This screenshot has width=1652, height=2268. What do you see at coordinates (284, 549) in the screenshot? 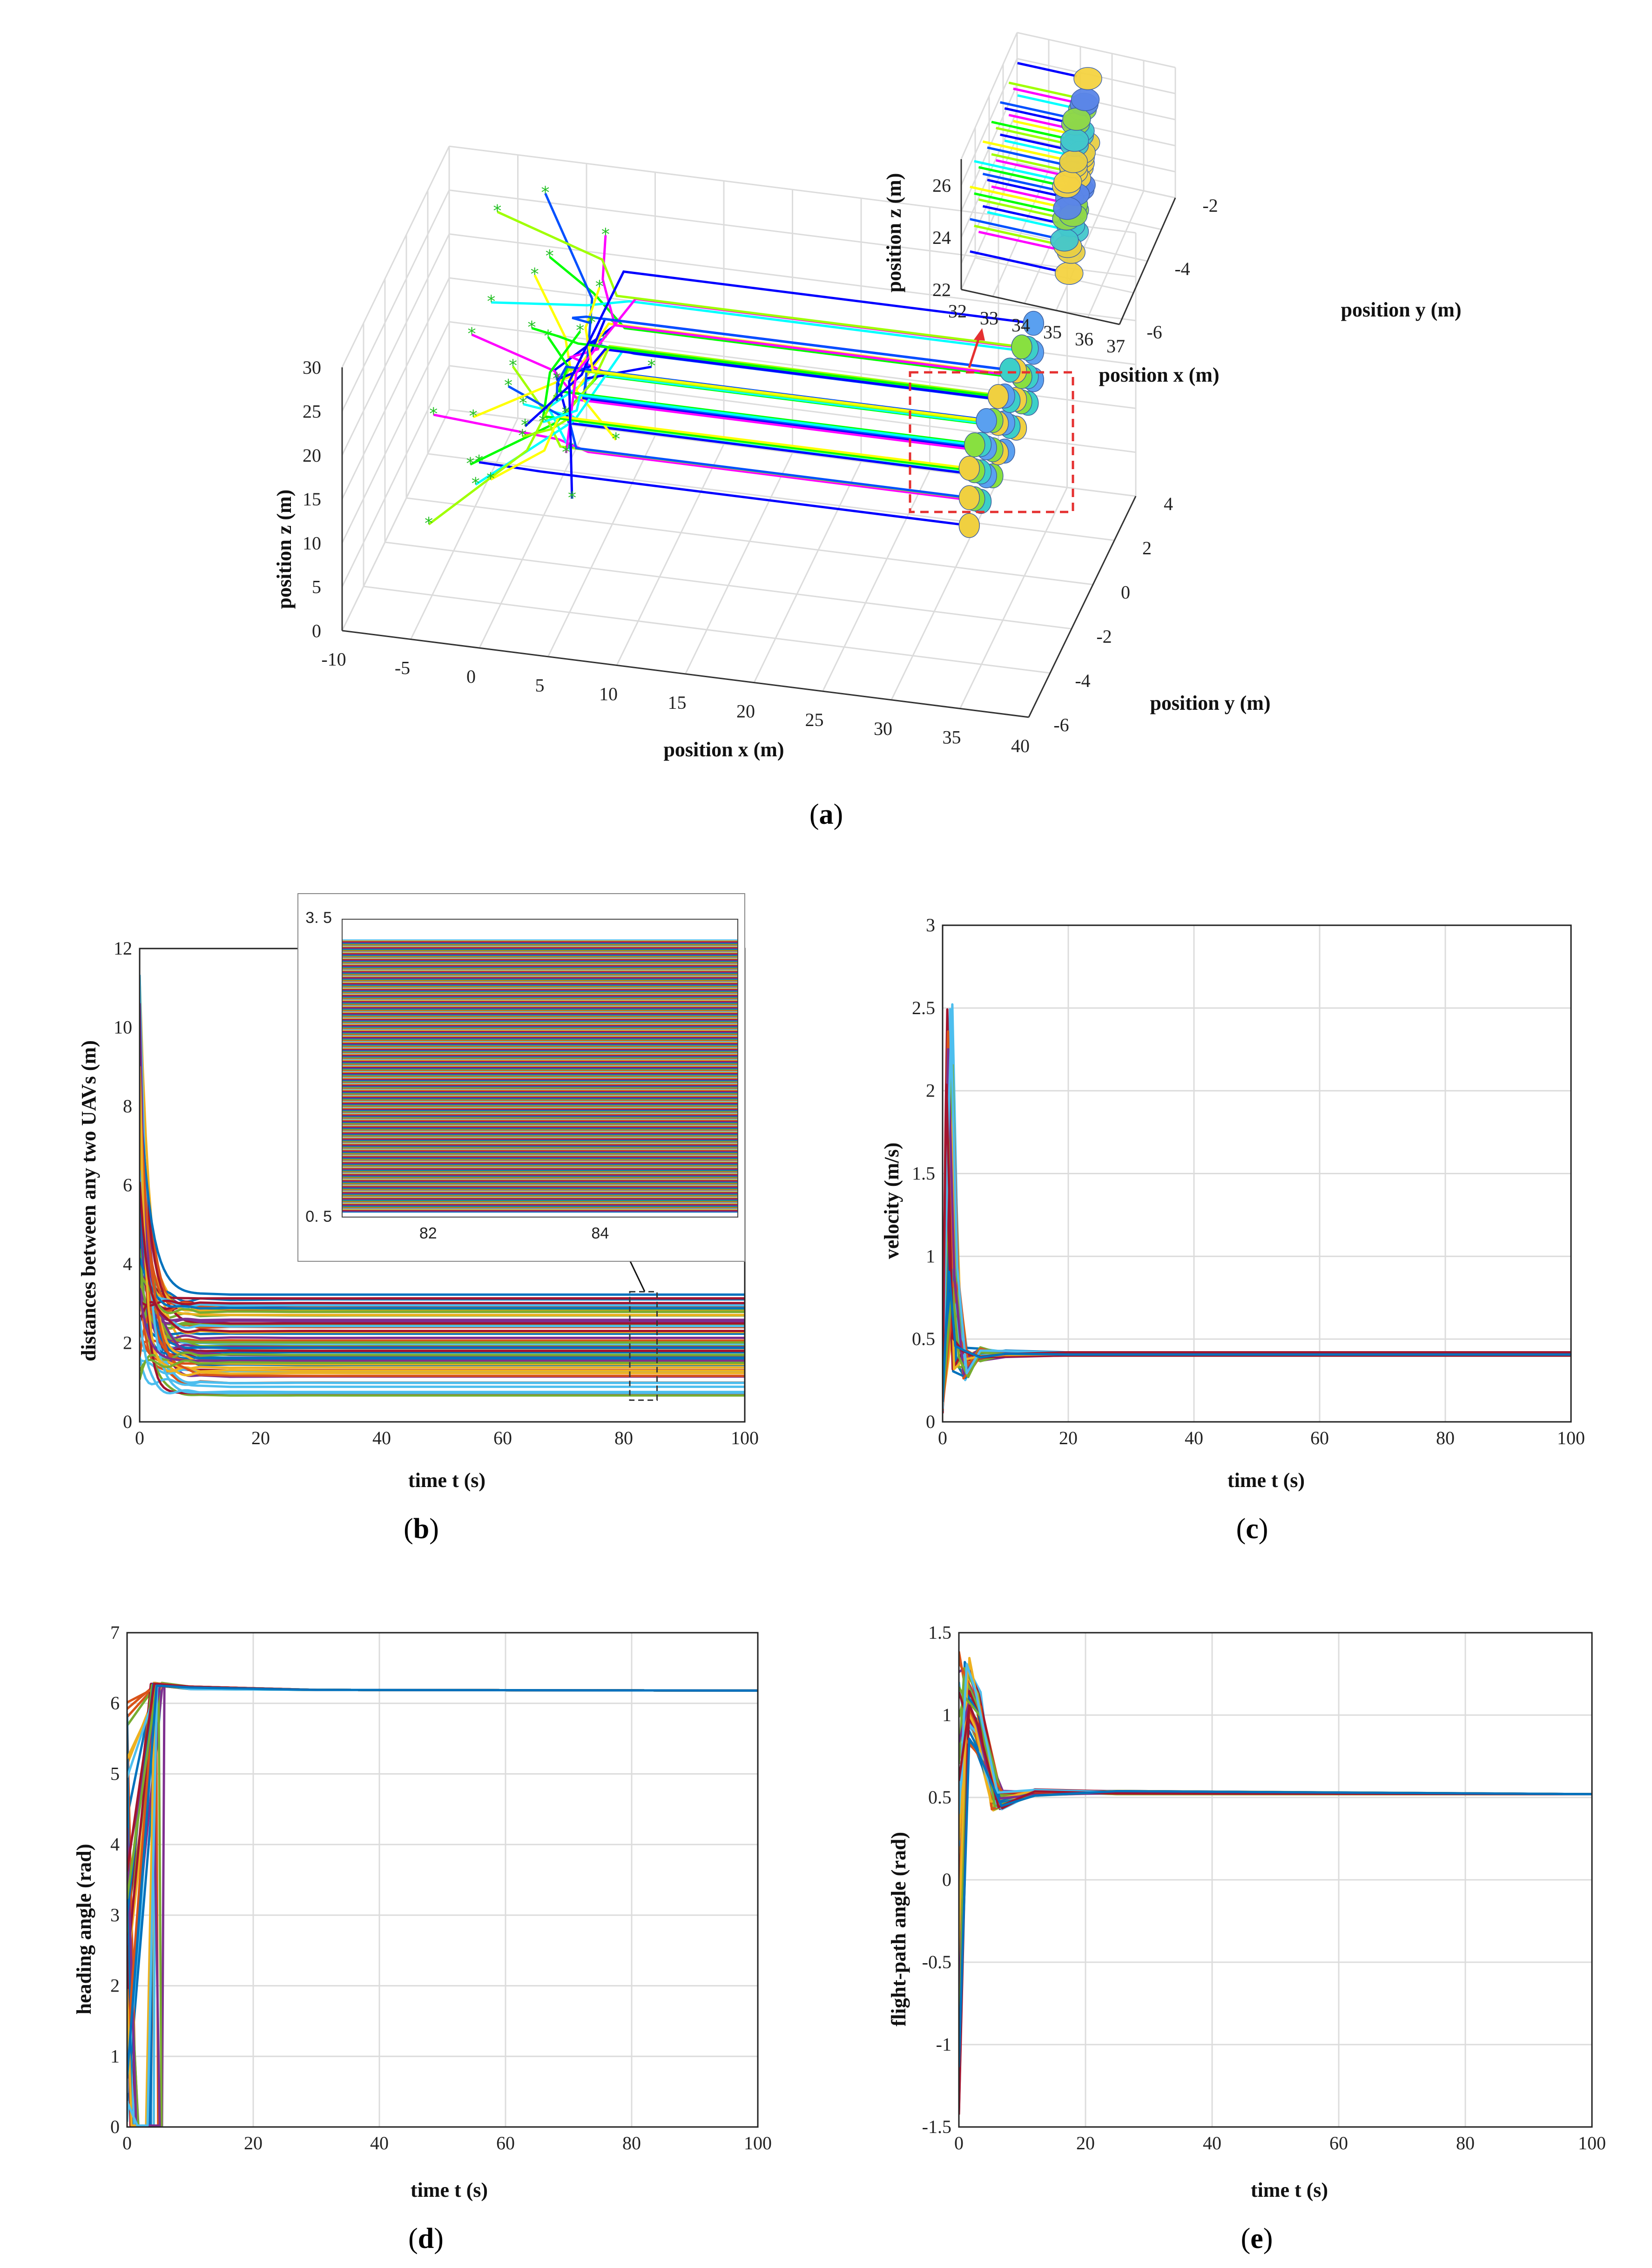
I see `a-zlabel: position z (m)` at bounding box center [284, 549].